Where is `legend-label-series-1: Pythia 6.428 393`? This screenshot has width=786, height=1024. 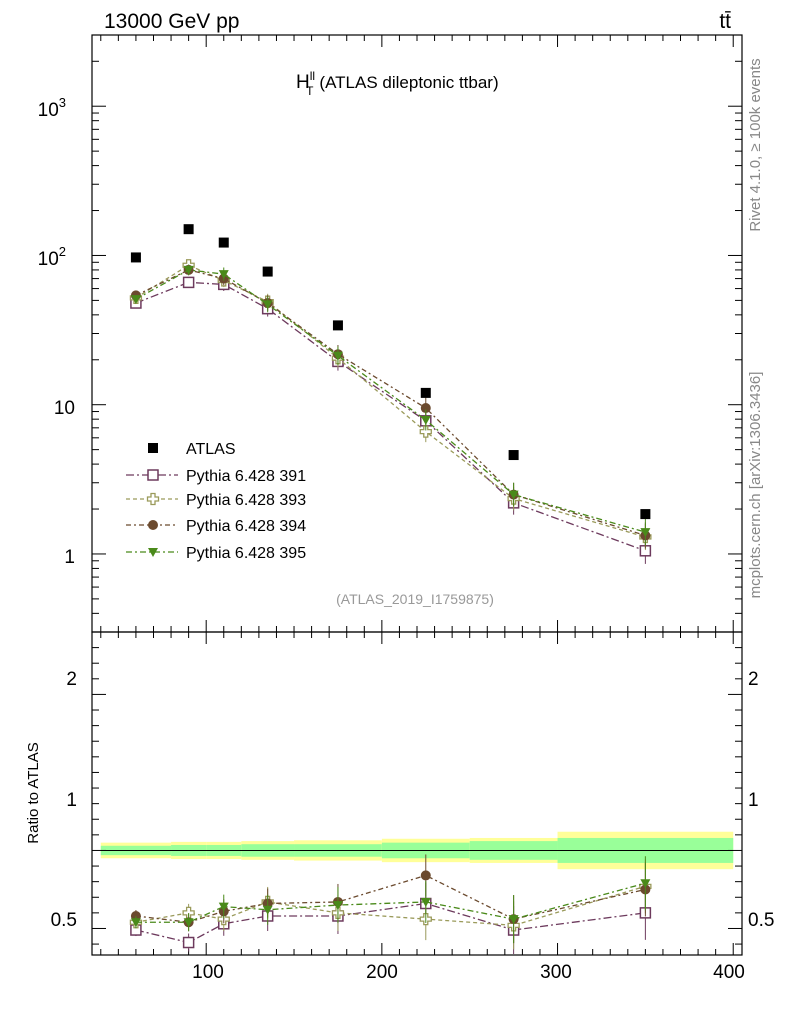 legend-label-series-1: Pythia 6.428 393 is located at coordinates (246, 500).